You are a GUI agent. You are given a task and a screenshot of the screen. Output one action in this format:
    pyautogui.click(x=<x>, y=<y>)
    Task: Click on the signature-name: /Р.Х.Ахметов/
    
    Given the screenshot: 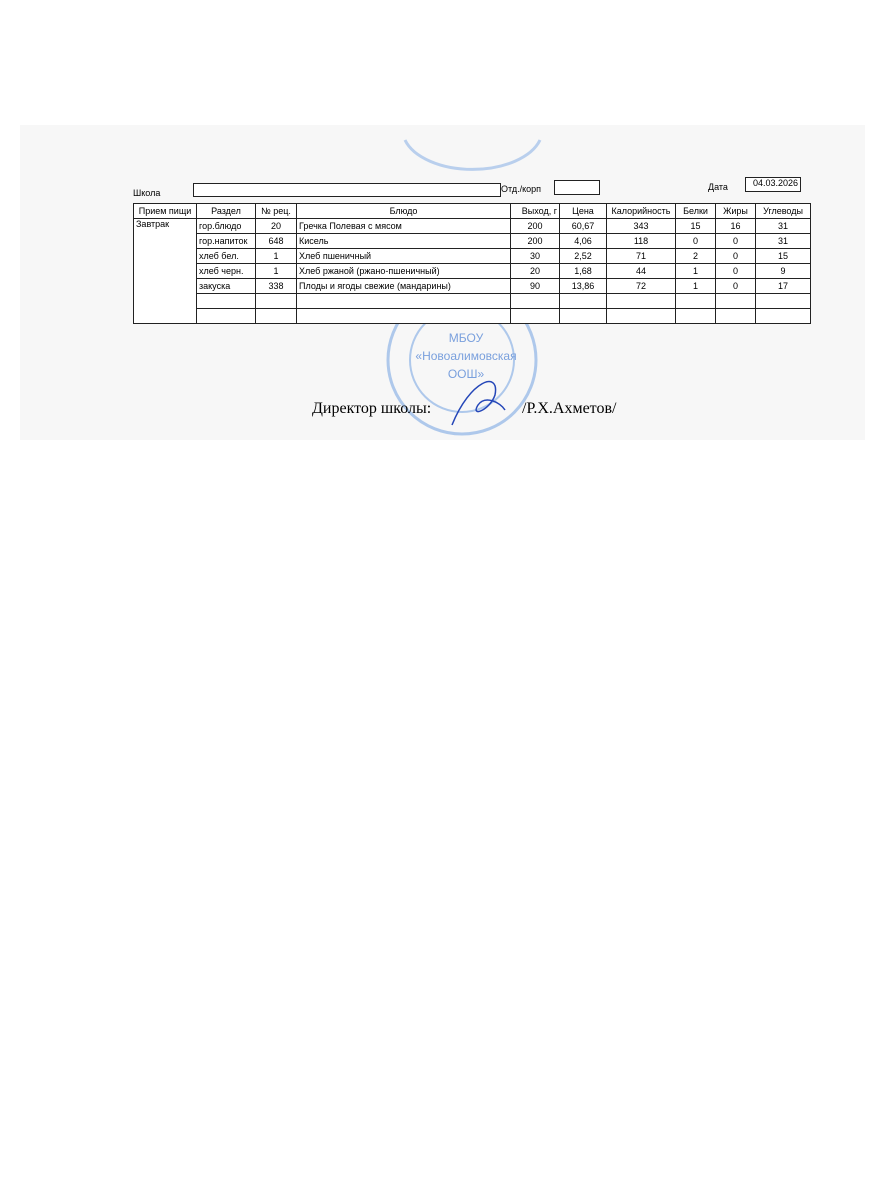 What is the action you would take?
    pyautogui.click(x=569, y=408)
    